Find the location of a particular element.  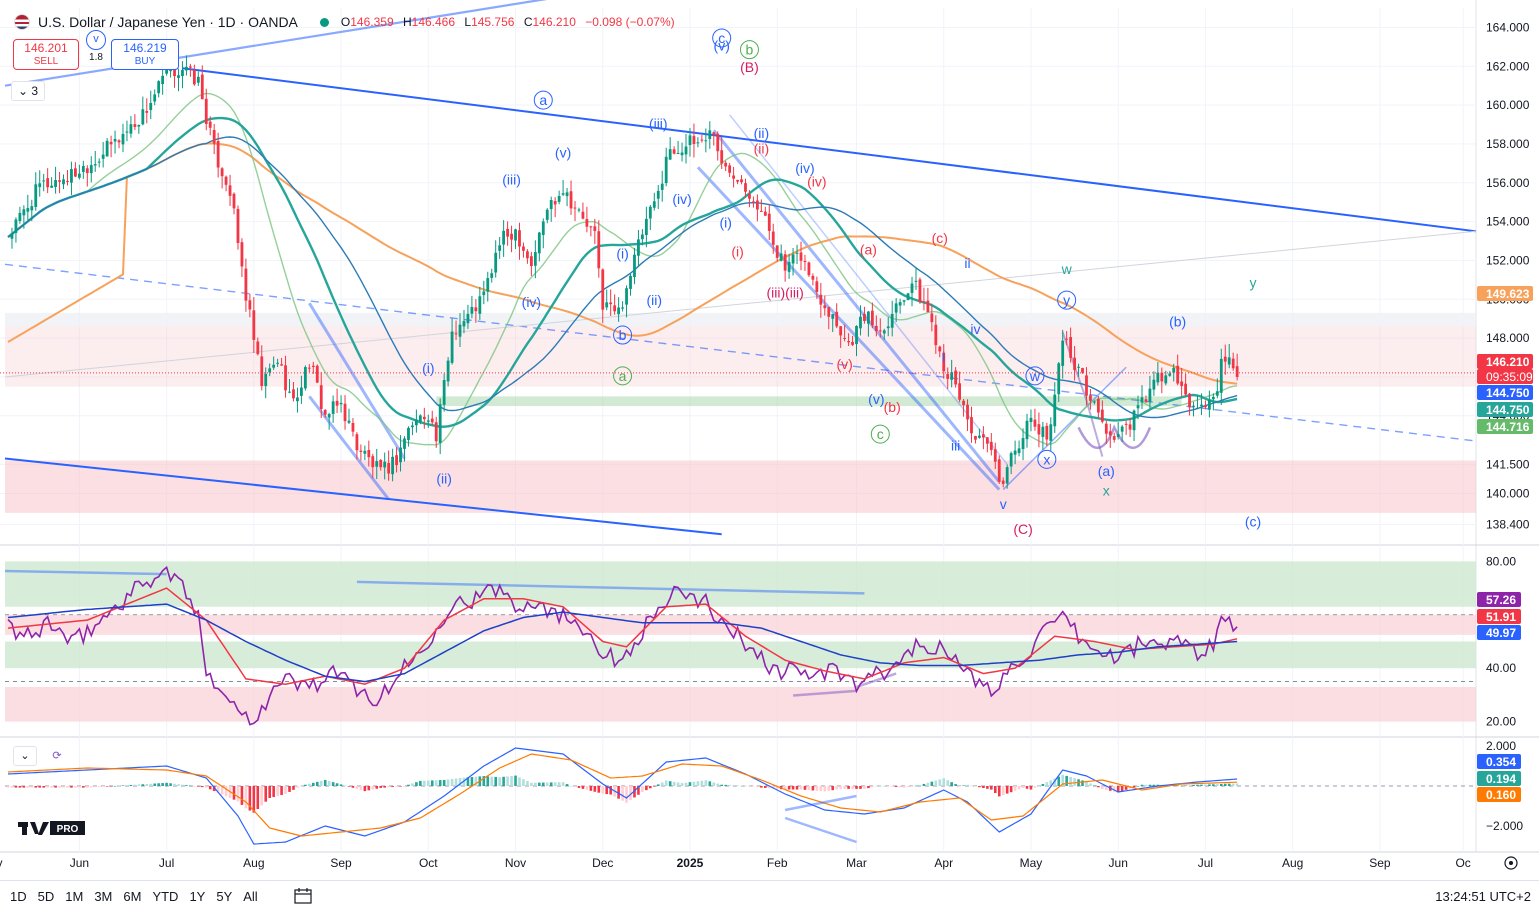

time-axis-label: 2025 is located at coordinates (690, 863).